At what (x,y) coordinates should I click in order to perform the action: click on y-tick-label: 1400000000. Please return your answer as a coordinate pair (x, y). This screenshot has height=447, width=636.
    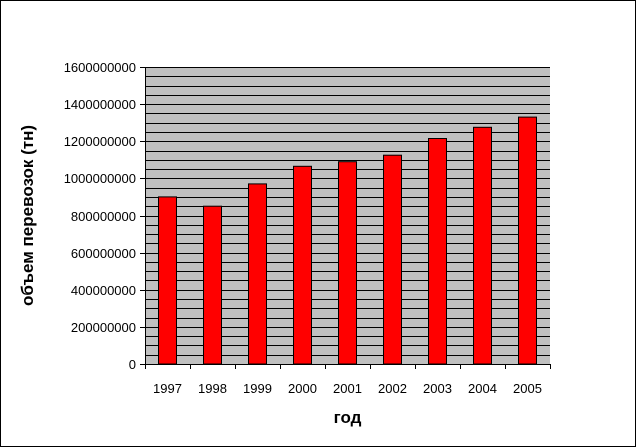
    Looking at the image, I should click on (100, 104).